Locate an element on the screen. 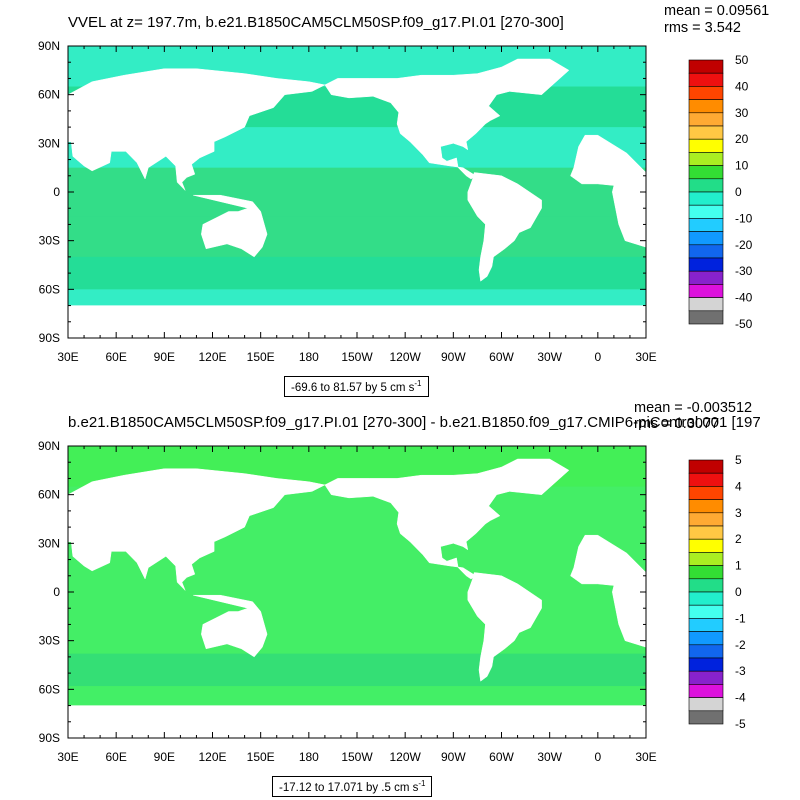 This screenshot has width=800, height=800. y-tick-label: 90N is located at coordinates (49, 46).